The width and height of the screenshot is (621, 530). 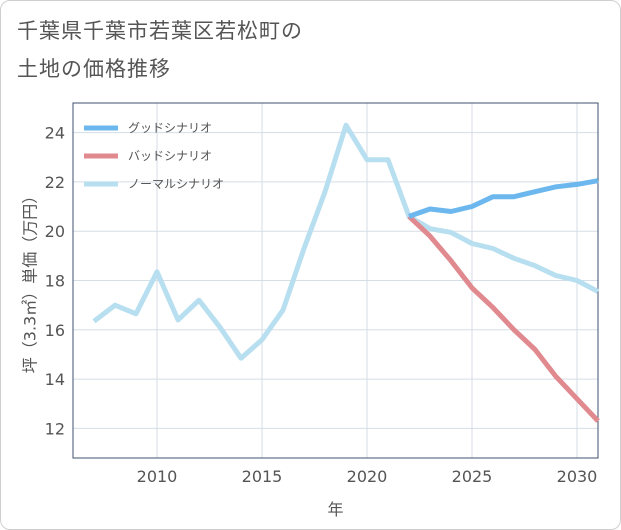 What do you see at coordinates (503, 198) in the screenshot?
I see `series-line-good` at bounding box center [503, 198].